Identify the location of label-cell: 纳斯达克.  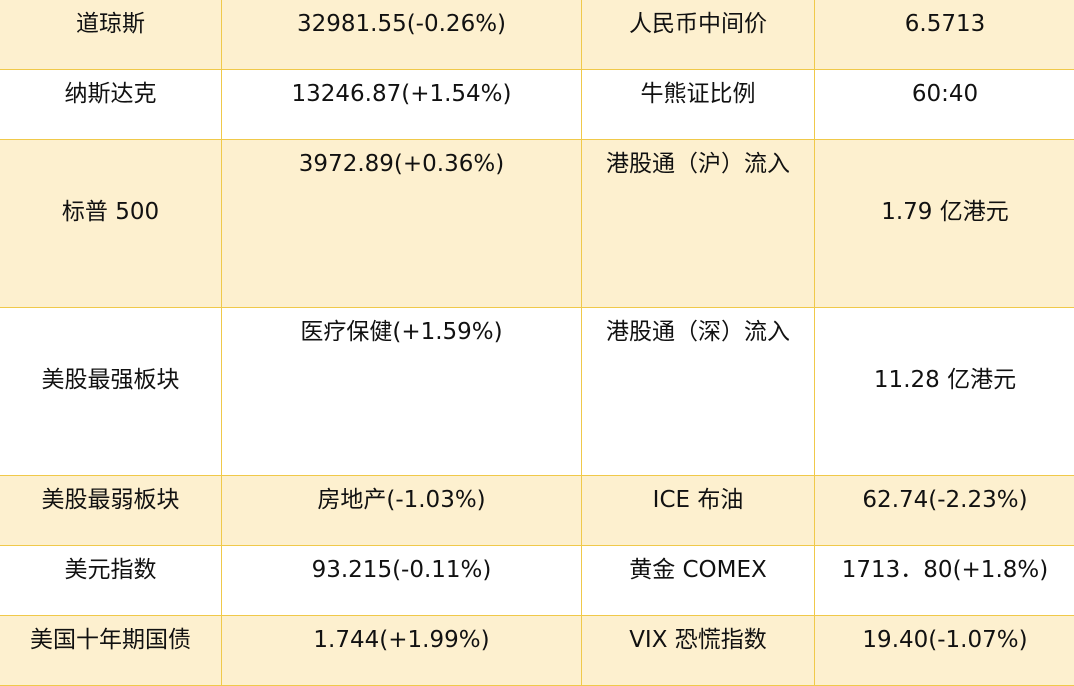
(111, 105).